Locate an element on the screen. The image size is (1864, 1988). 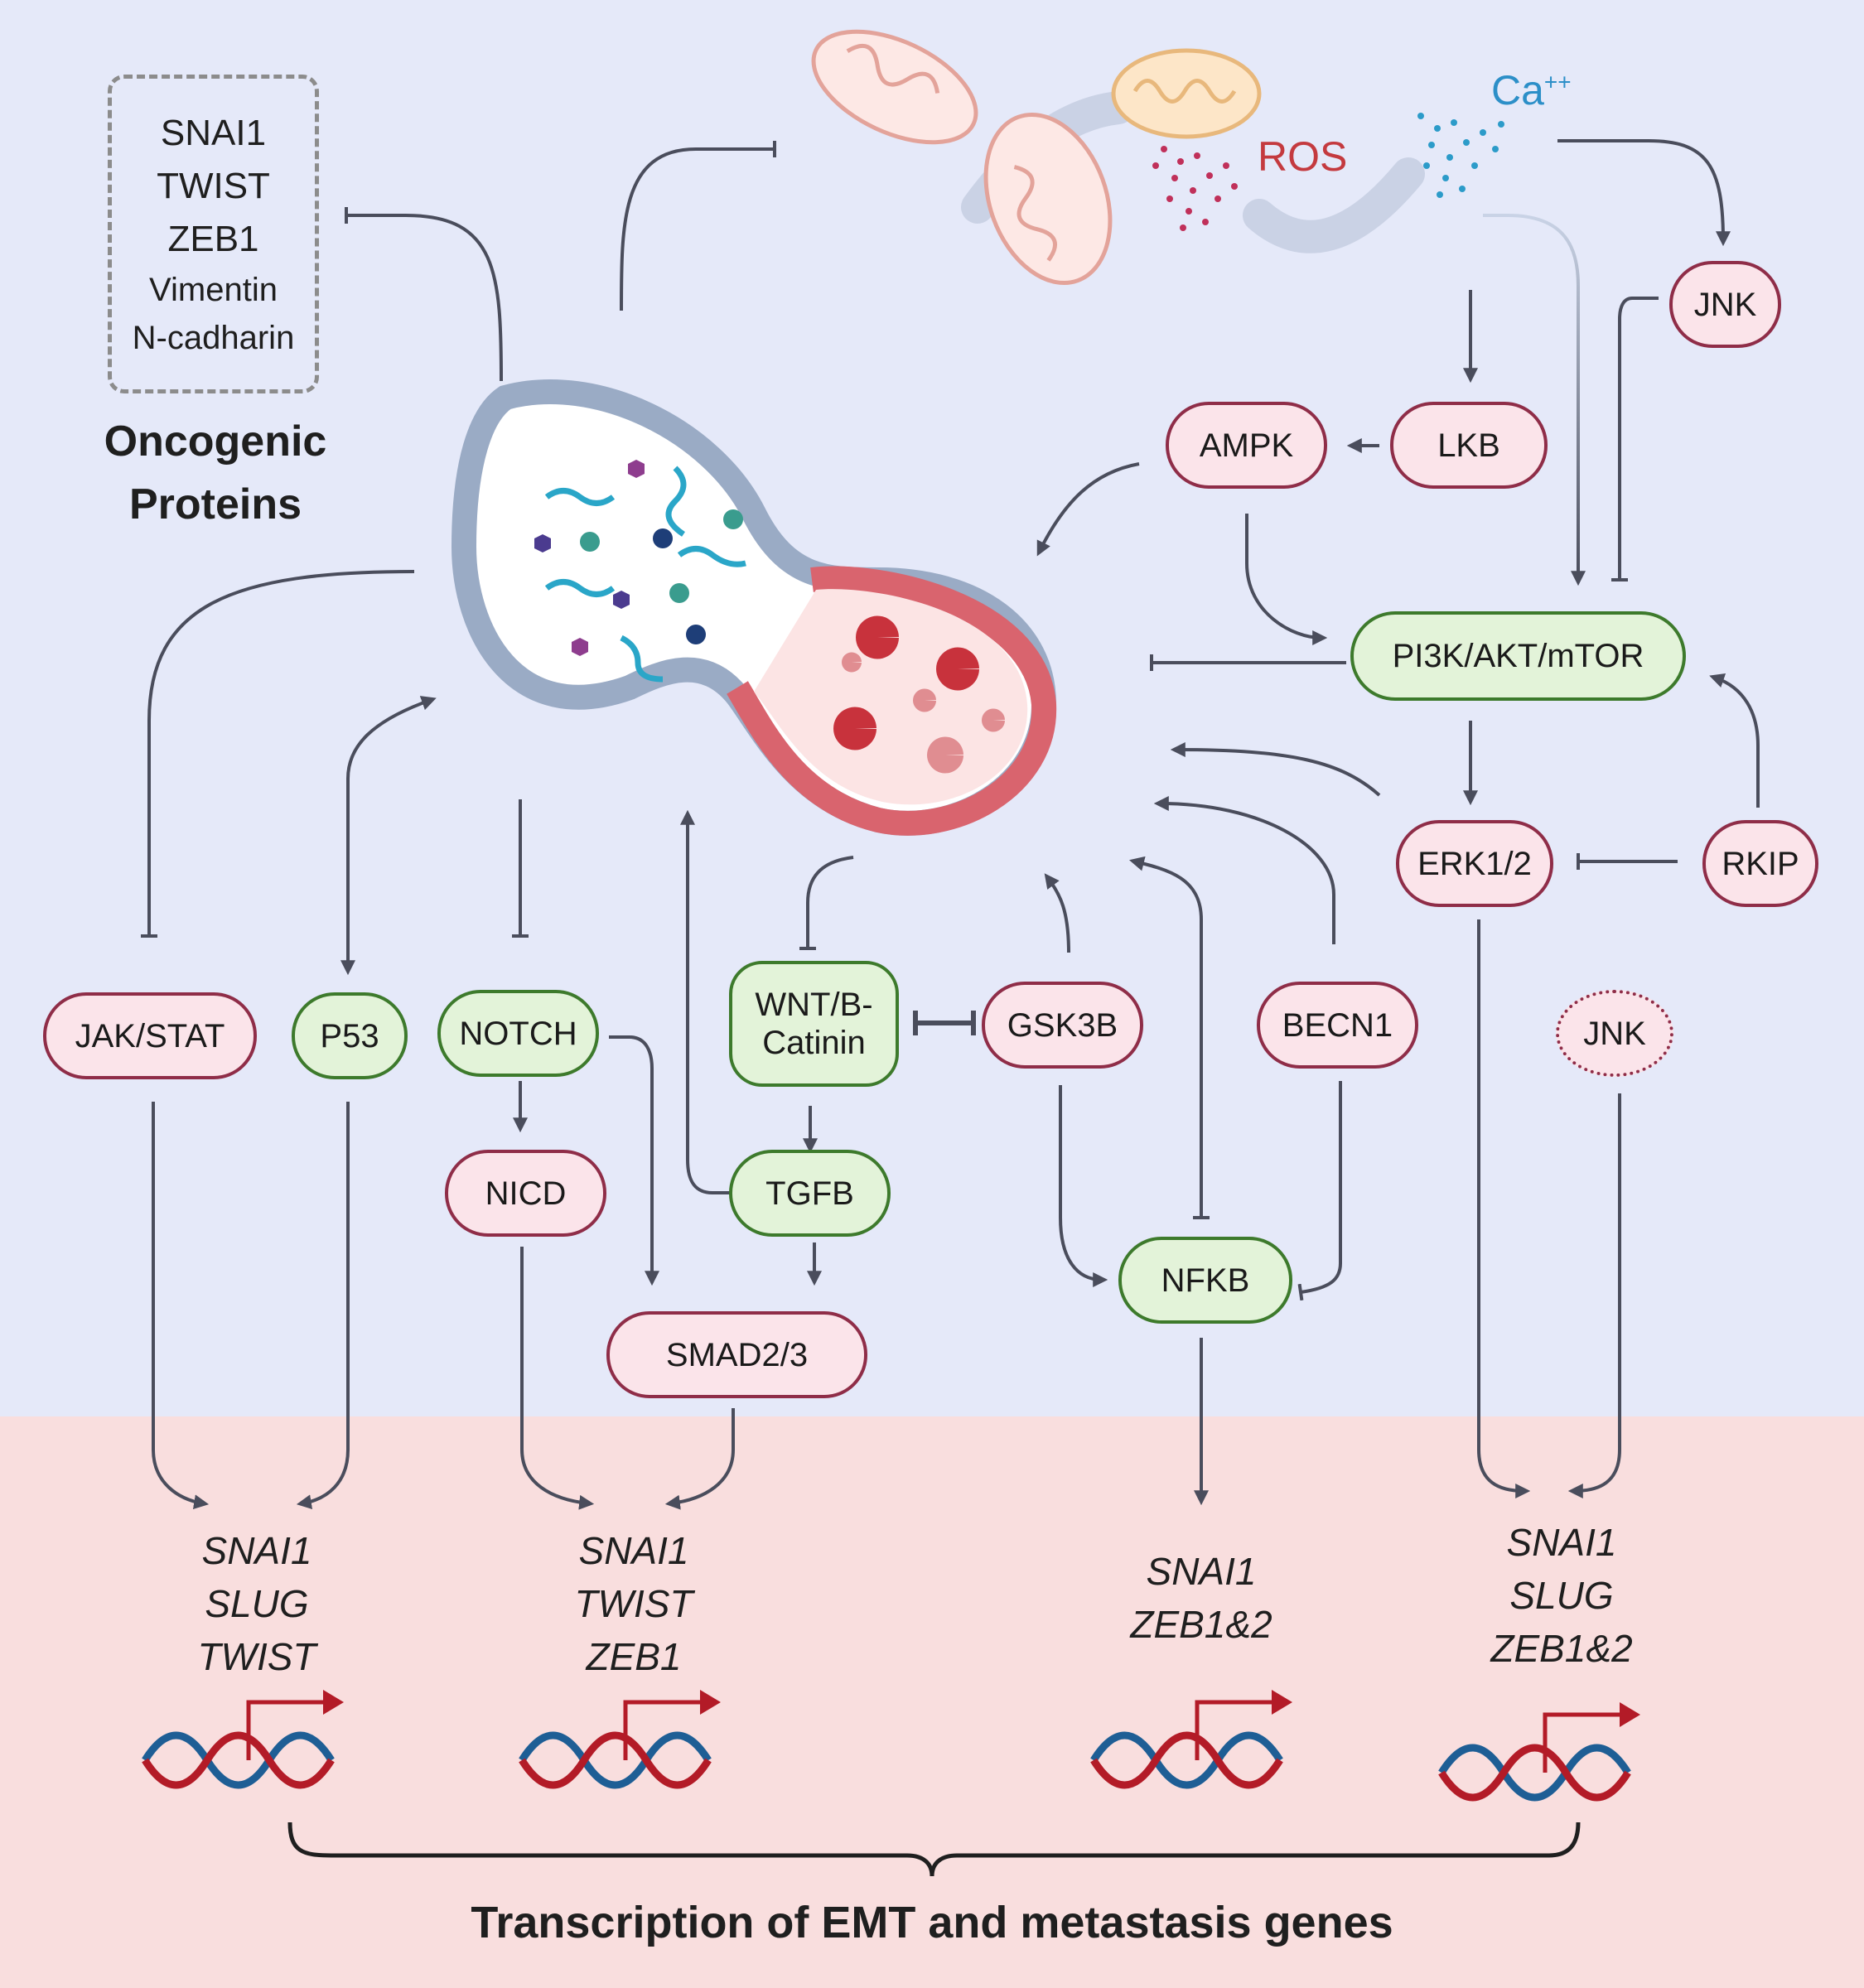
node-label-line: Catinin is located at coordinates (814, 1043).